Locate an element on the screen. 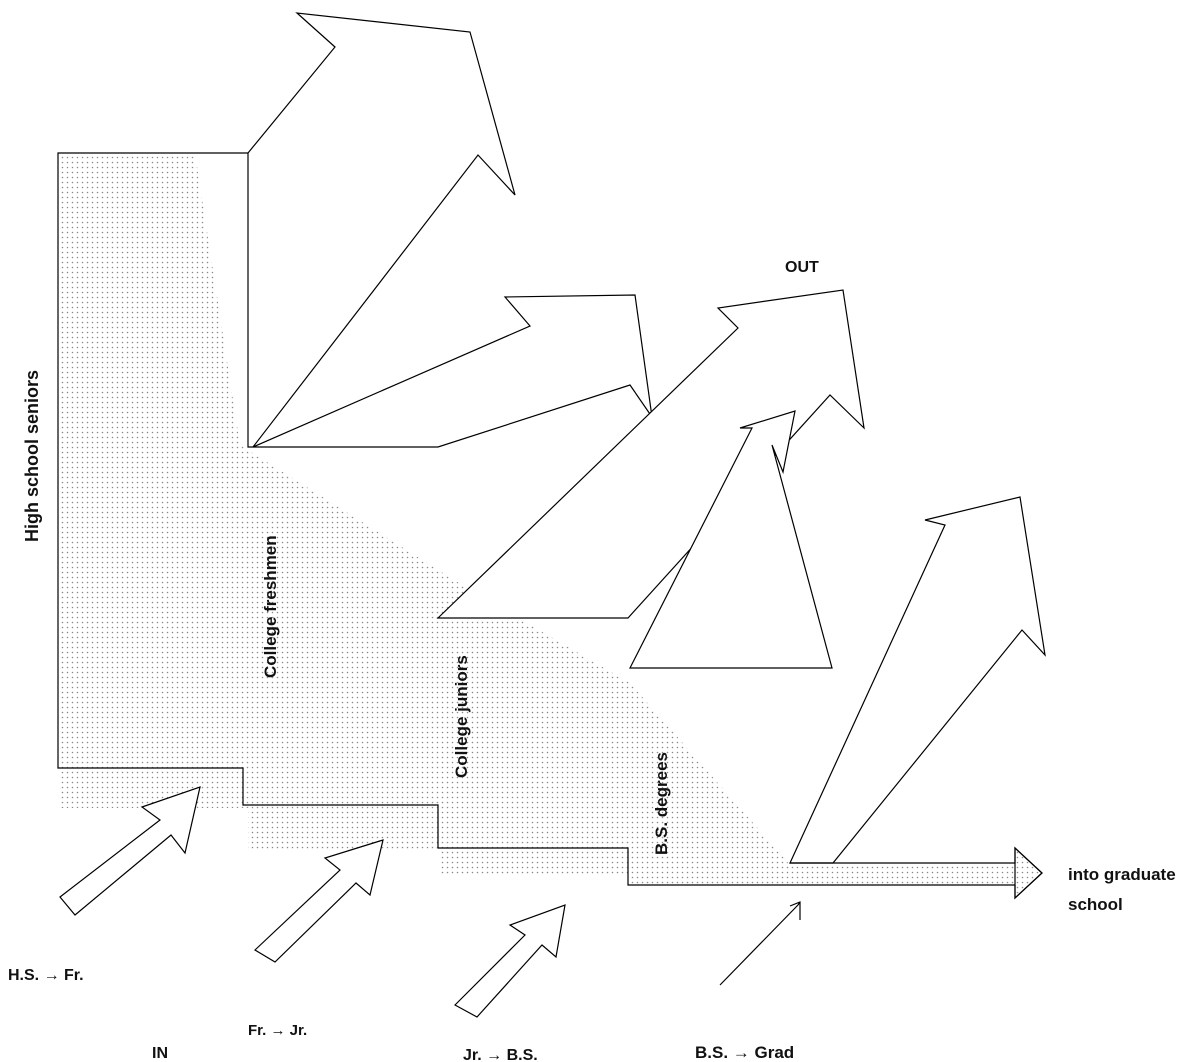 The image size is (1202, 1062). in-label: IN is located at coordinates (160, 1053).